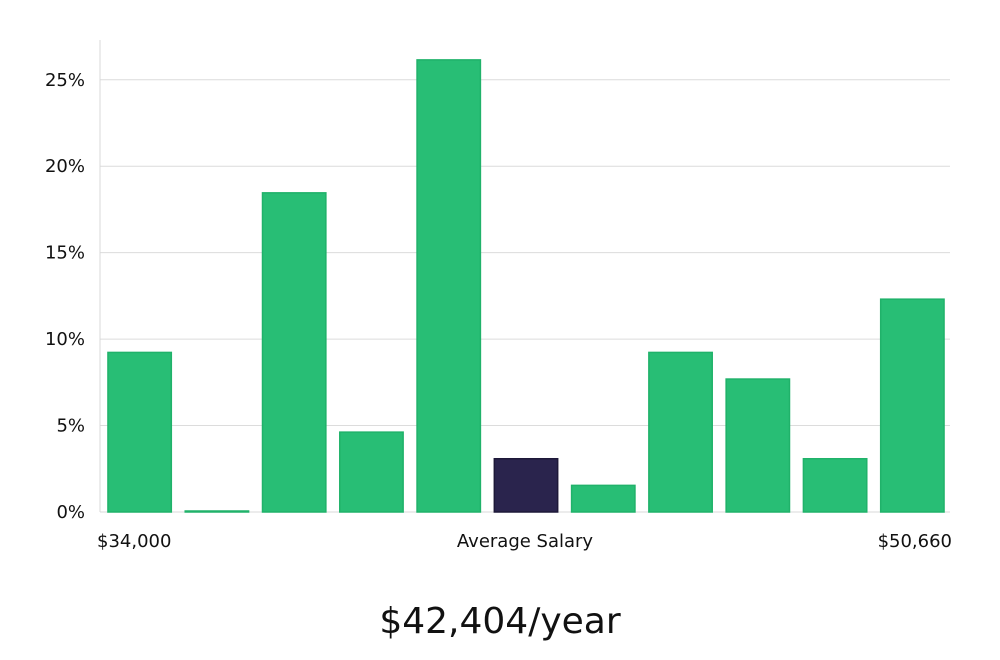 The height and width of the screenshot is (660, 1000). I want to click on y-tick-label: 0%, so click(70, 512).